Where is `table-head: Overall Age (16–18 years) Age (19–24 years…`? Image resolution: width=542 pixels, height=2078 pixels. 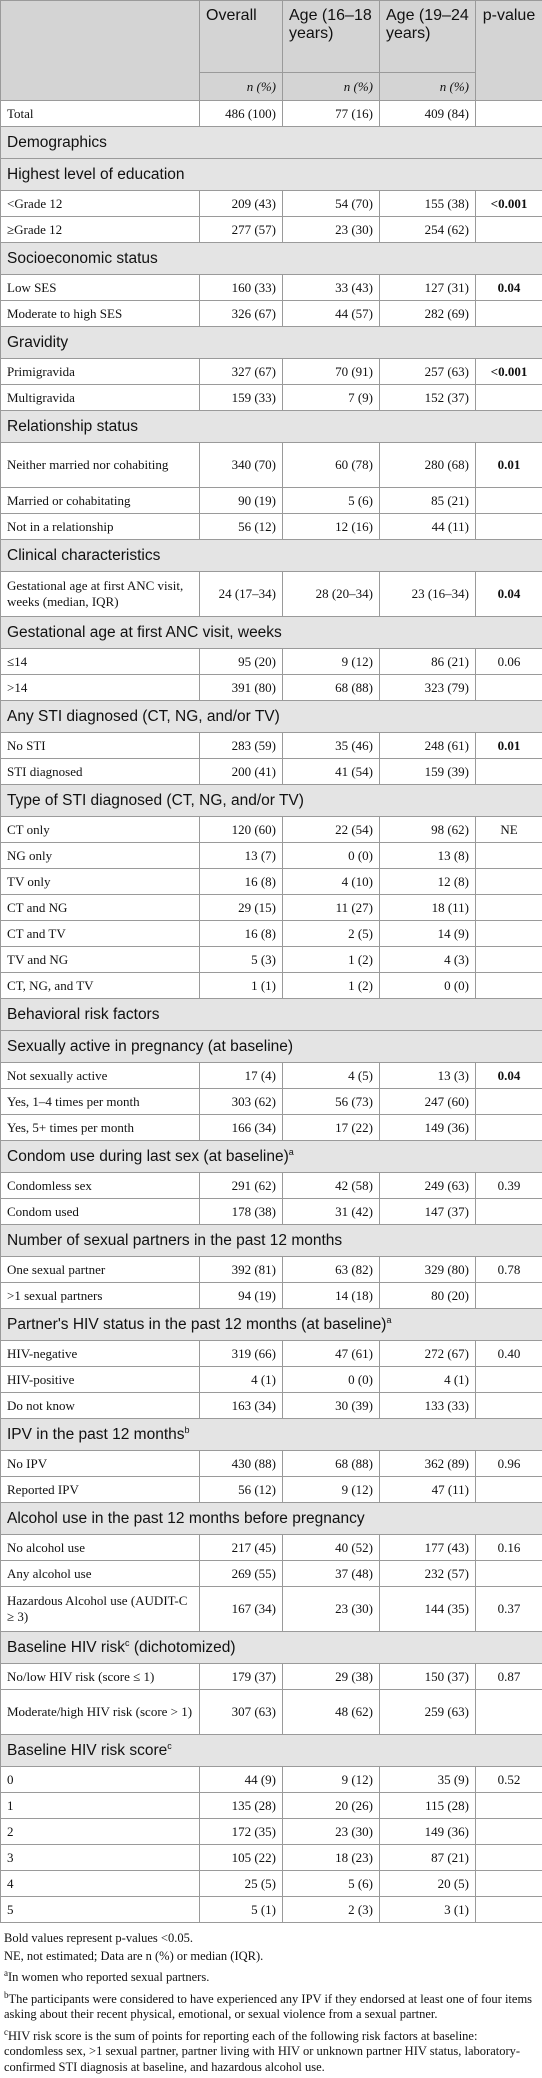
table-head: Overall Age (16–18 years) Age (19–24 years… is located at coordinates (271, 50).